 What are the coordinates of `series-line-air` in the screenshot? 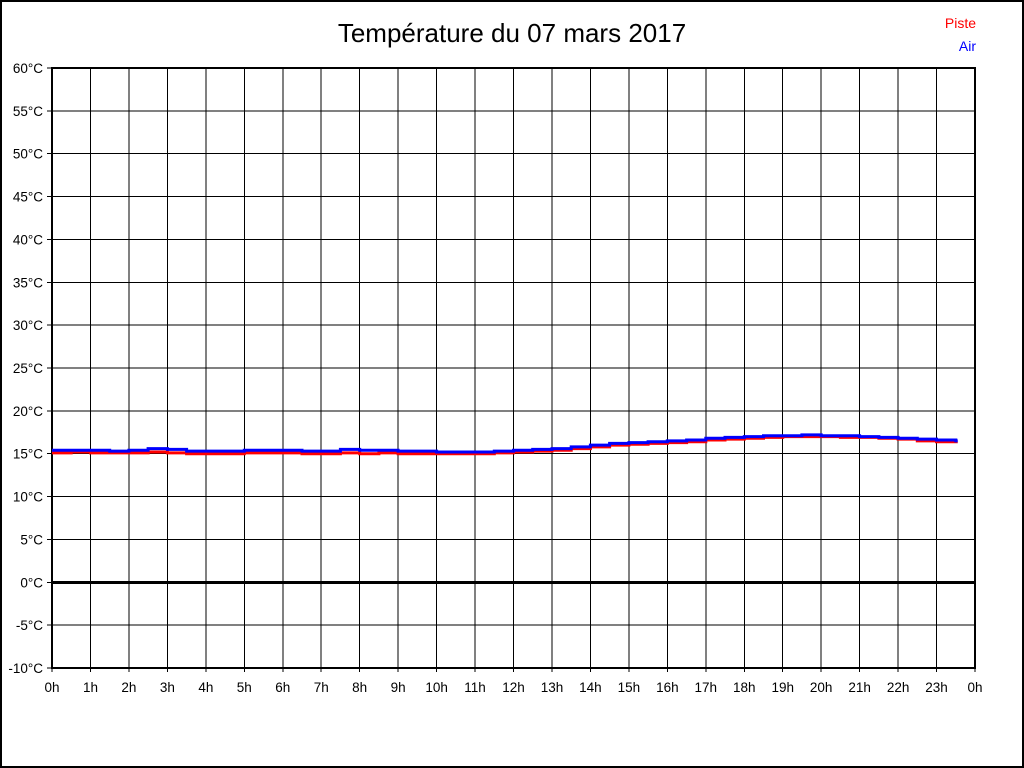 It's located at (505, 443).